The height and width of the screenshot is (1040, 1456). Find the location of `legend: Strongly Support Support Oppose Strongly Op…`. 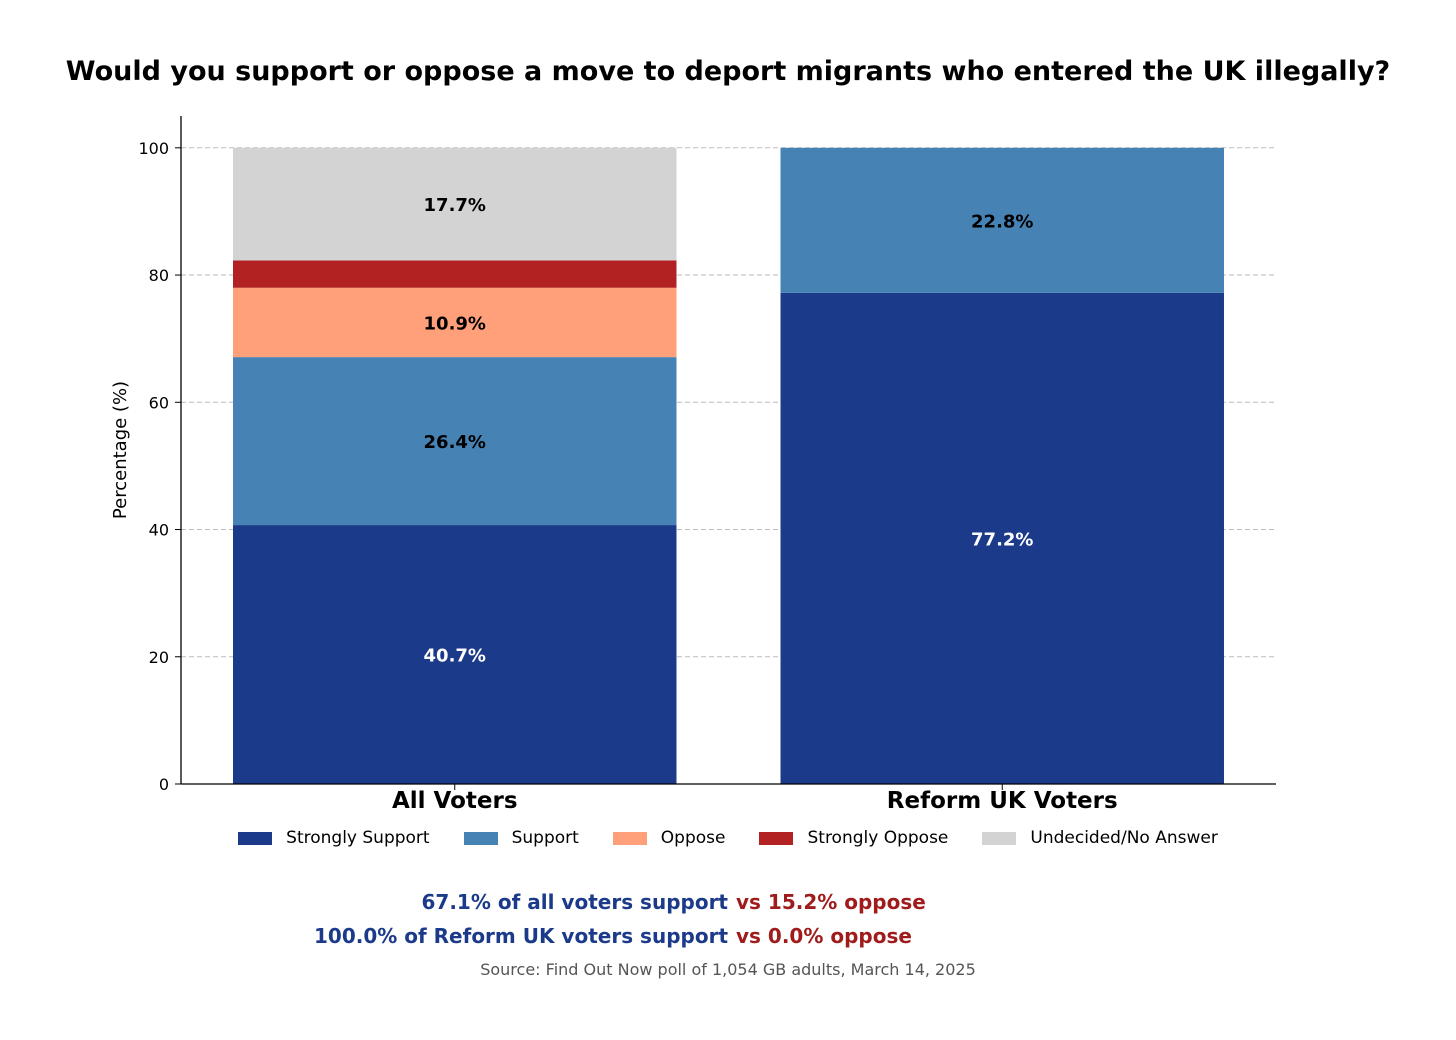

legend: Strongly Support Support Oppose Strongly Op… is located at coordinates (728, 838).